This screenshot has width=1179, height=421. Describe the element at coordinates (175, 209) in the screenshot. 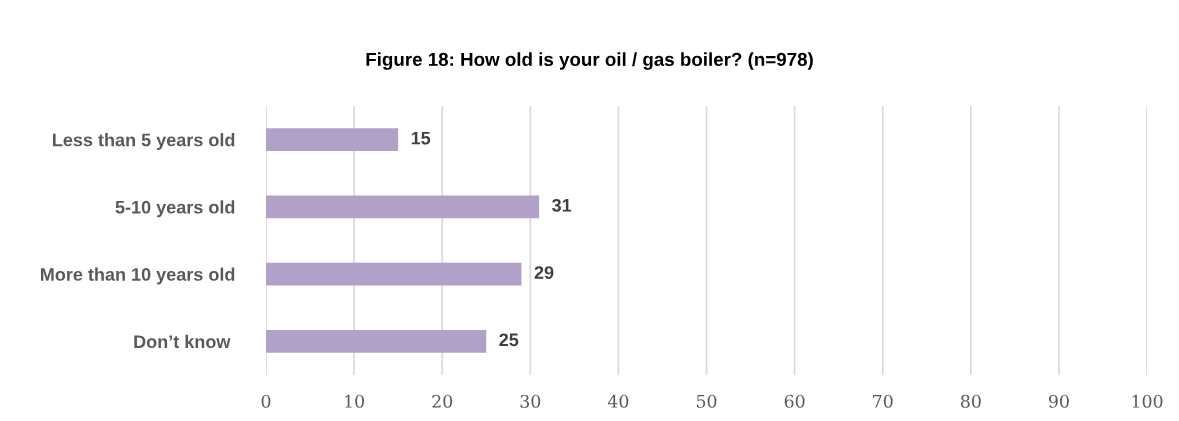

I see `y-tick-label: 5-10 years old` at that location.